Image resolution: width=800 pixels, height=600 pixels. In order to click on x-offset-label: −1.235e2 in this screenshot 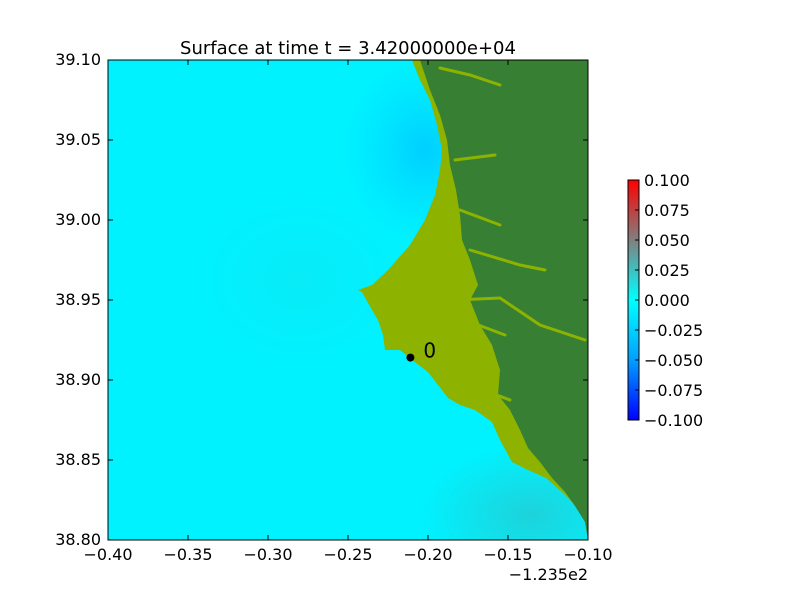, I will do `click(548, 574)`.